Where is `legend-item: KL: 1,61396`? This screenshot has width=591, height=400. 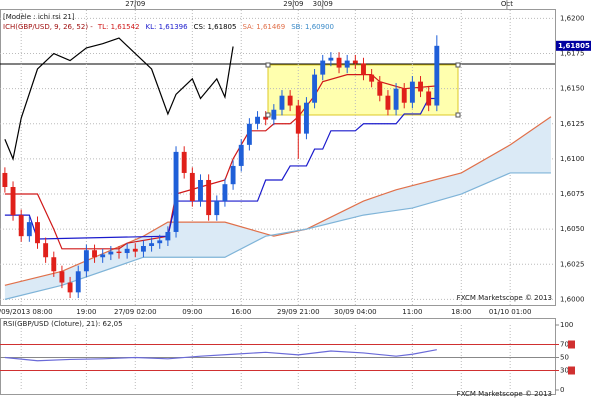 legend-item: KL: 1,61396 is located at coordinates (167, 27).